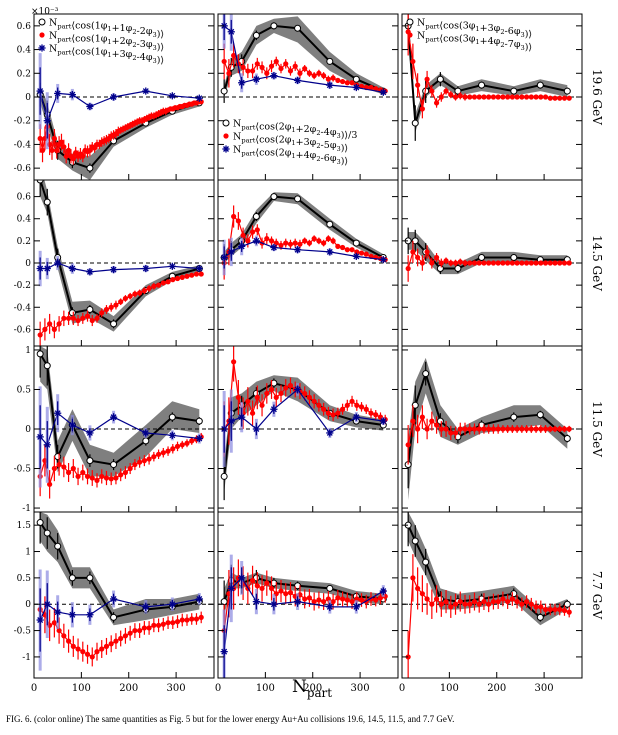 The width and height of the screenshot is (618, 735). I want to click on y-tick-label: -0.6, so click(23, 330).